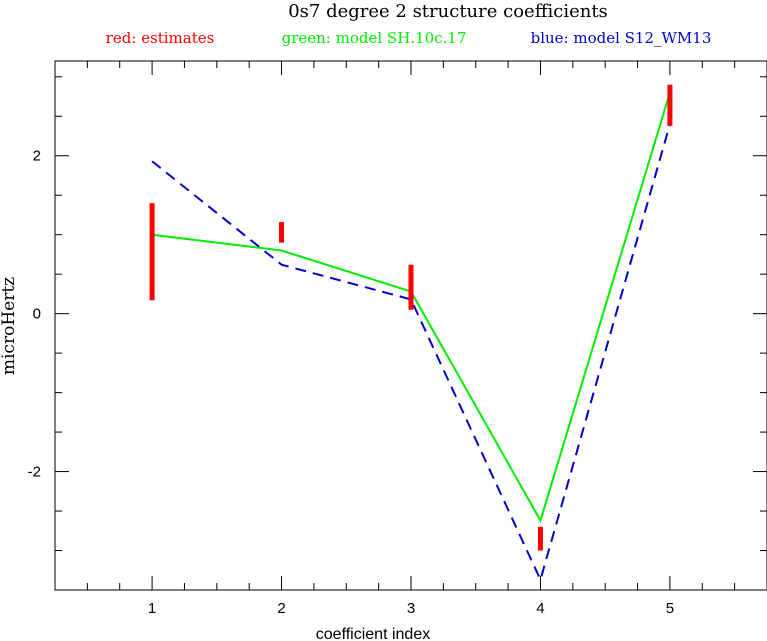  I want to click on x-tick-label: 2, so click(281, 608).